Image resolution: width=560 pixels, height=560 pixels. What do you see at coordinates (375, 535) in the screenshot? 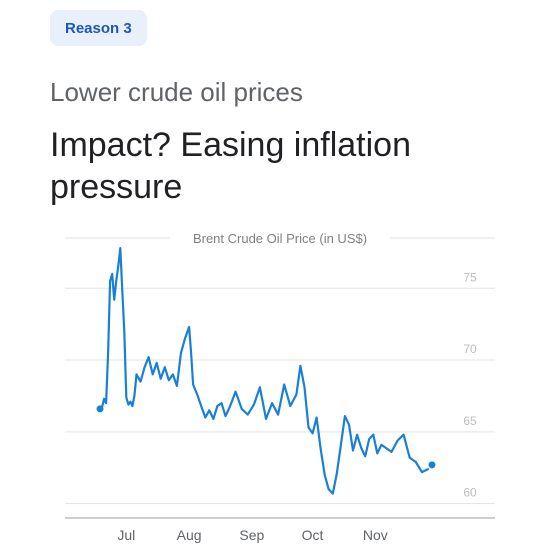
I see `x-tick-label-nov: Nov` at bounding box center [375, 535].